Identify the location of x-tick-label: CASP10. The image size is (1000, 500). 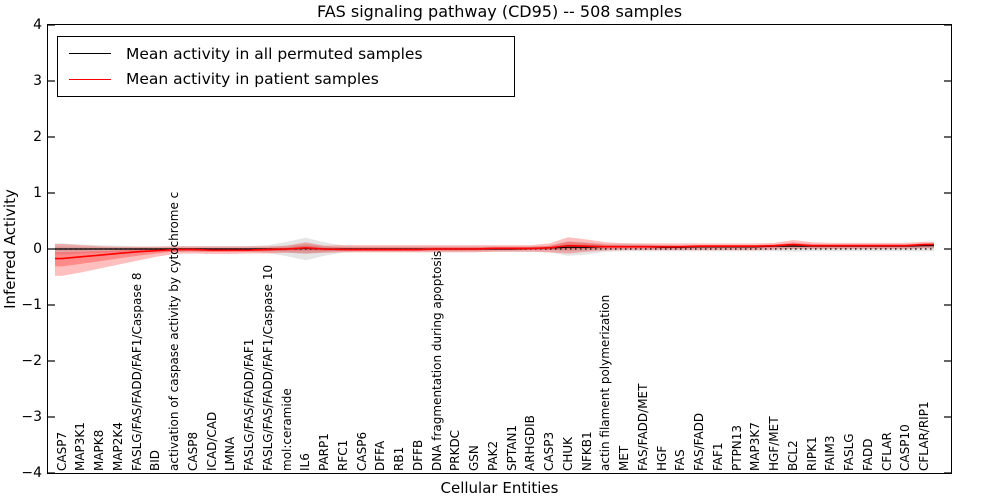
(905, 447).